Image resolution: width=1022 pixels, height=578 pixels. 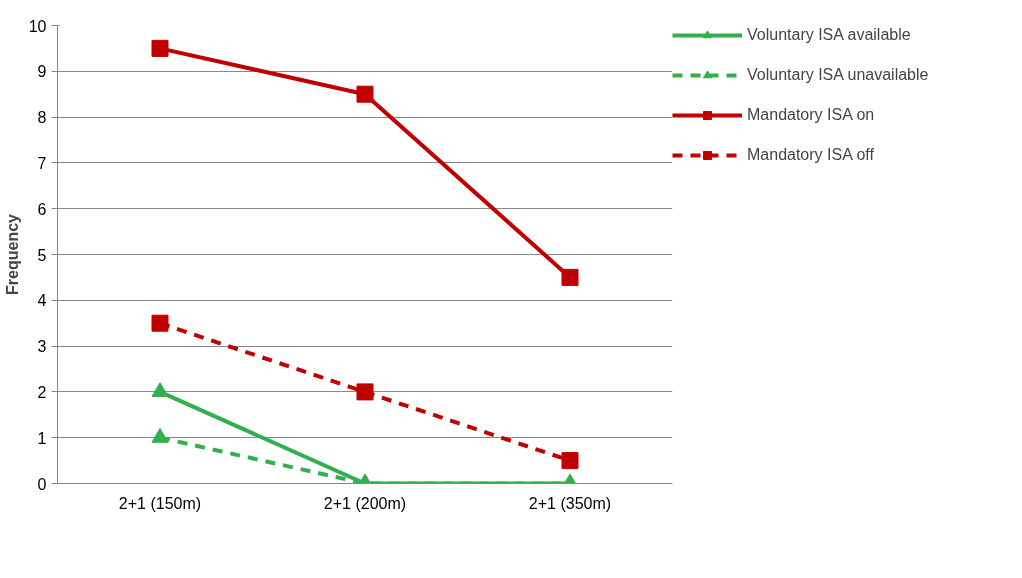 I want to click on y-tick-label: 4, so click(x=42, y=301).